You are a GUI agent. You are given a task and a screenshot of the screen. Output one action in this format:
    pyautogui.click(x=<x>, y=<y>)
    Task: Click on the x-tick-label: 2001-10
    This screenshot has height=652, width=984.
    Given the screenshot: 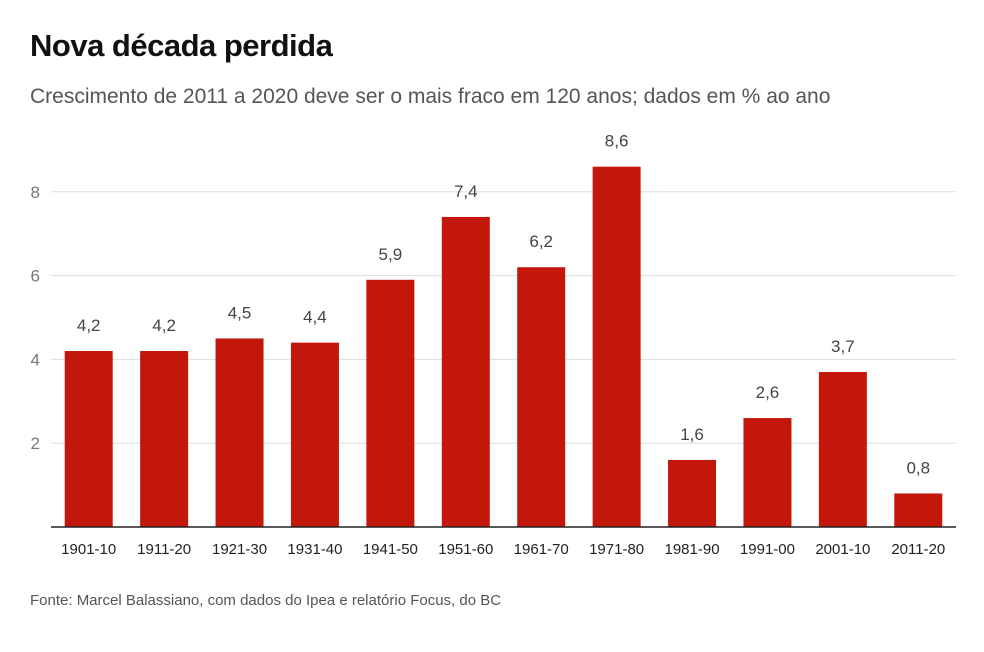 What is the action you would take?
    pyautogui.click(x=842, y=549)
    